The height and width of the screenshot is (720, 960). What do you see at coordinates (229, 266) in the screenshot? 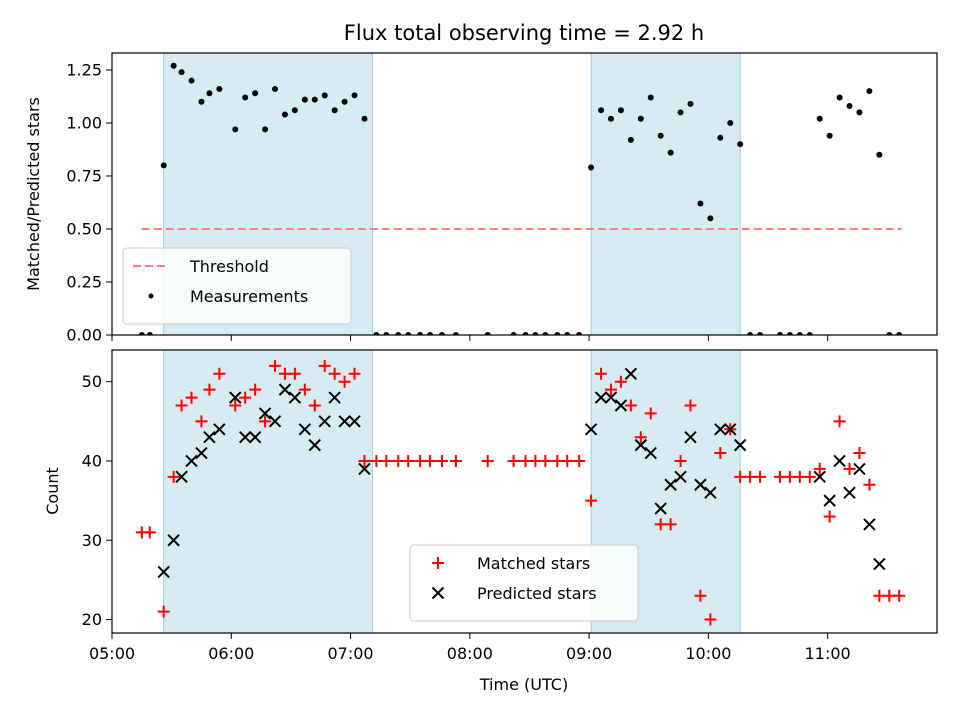
I see `legend-label: Threshold` at bounding box center [229, 266].